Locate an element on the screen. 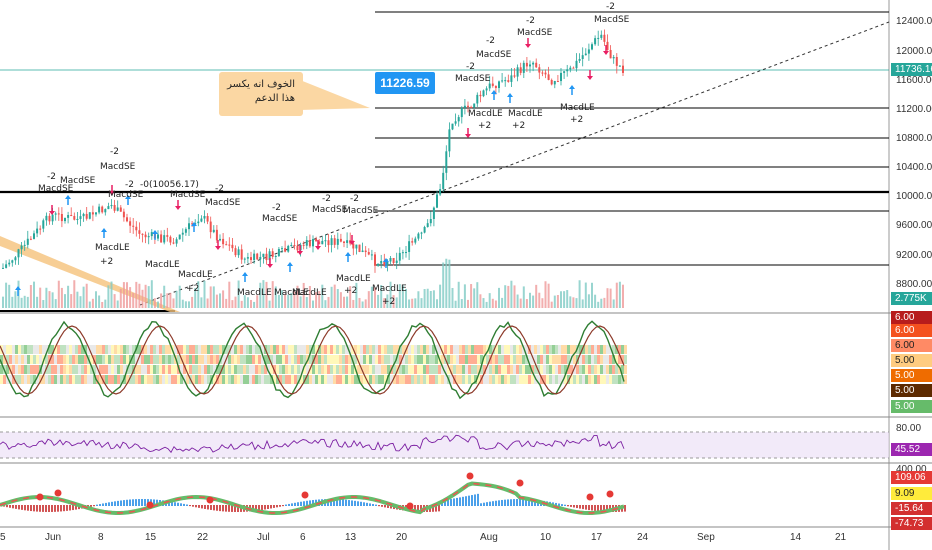  signal-label: +2 is located at coordinates (485, 126).